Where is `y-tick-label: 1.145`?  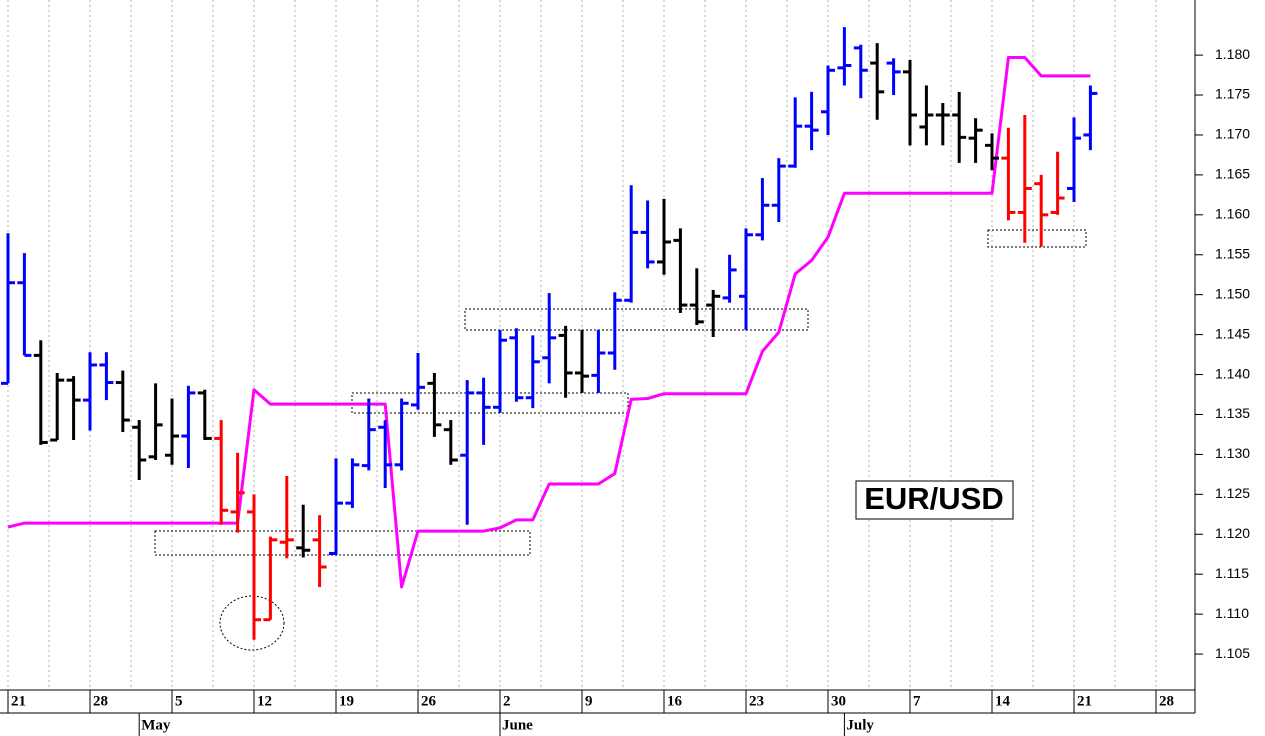
y-tick-label: 1.145 is located at coordinates (1232, 333).